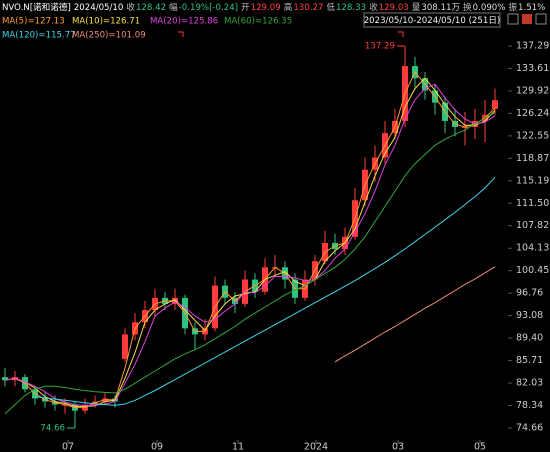  I want to click on y-tick-label: 78.34, so click(529, 405).